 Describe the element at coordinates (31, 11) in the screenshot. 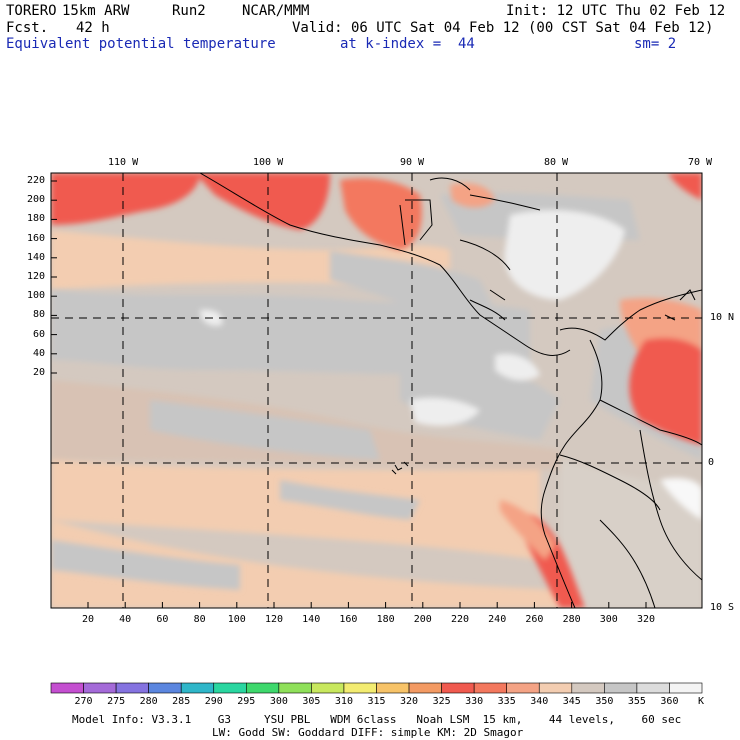

I see `model-name: TORERO` at that location.